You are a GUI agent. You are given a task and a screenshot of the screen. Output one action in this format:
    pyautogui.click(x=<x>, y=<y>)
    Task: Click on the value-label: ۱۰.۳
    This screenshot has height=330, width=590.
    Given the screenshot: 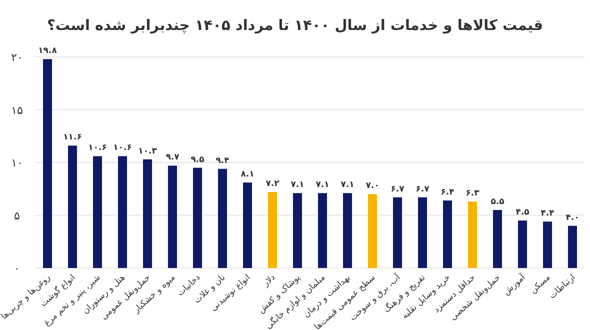 What is the action you would take?
    pyautogui.click(x=147, y=151)
    